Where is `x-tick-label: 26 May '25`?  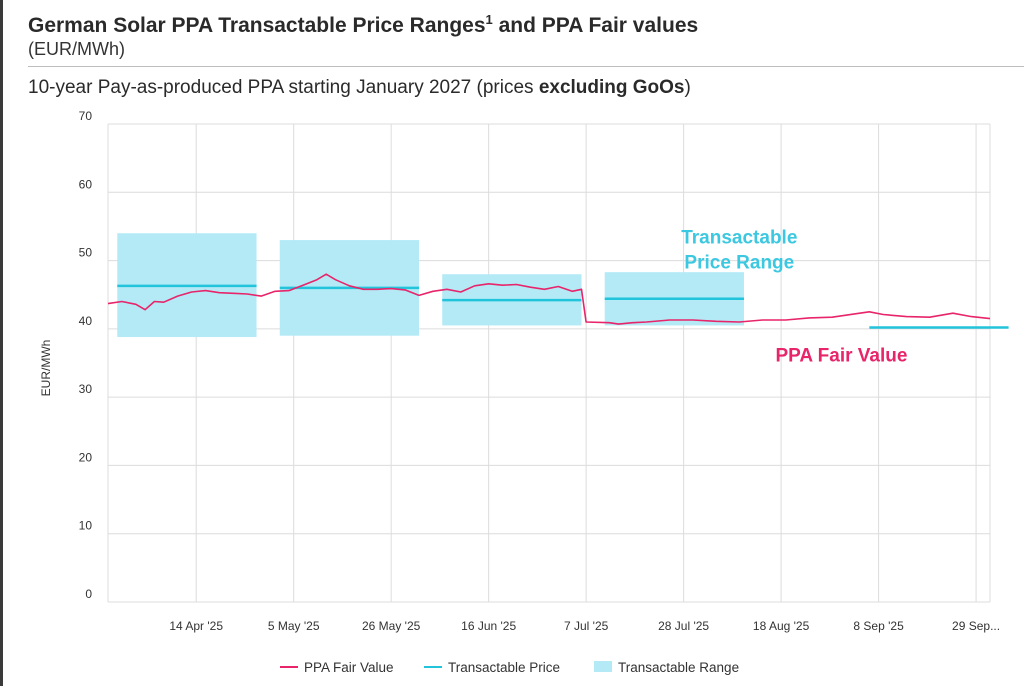 x-tick-label: 26 May '25 is located at coordinates (391, 626).